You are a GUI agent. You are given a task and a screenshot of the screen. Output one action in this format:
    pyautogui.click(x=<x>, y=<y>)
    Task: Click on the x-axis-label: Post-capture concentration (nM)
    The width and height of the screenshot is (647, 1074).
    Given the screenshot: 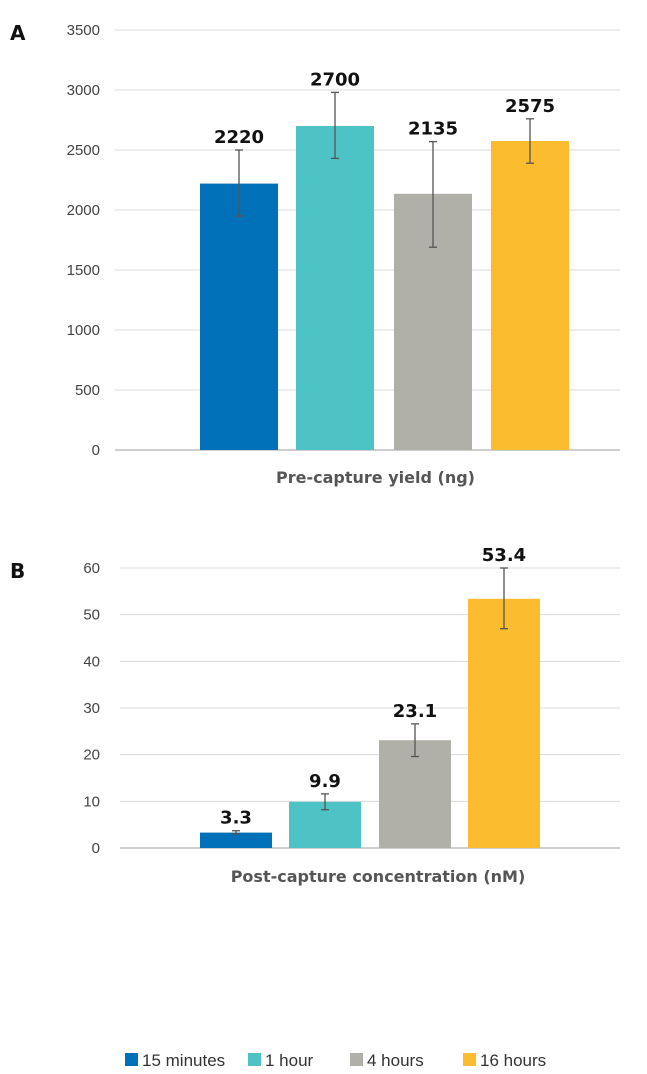 What is the action you would take?
    pyautogui.click(x=378, y=876)
    